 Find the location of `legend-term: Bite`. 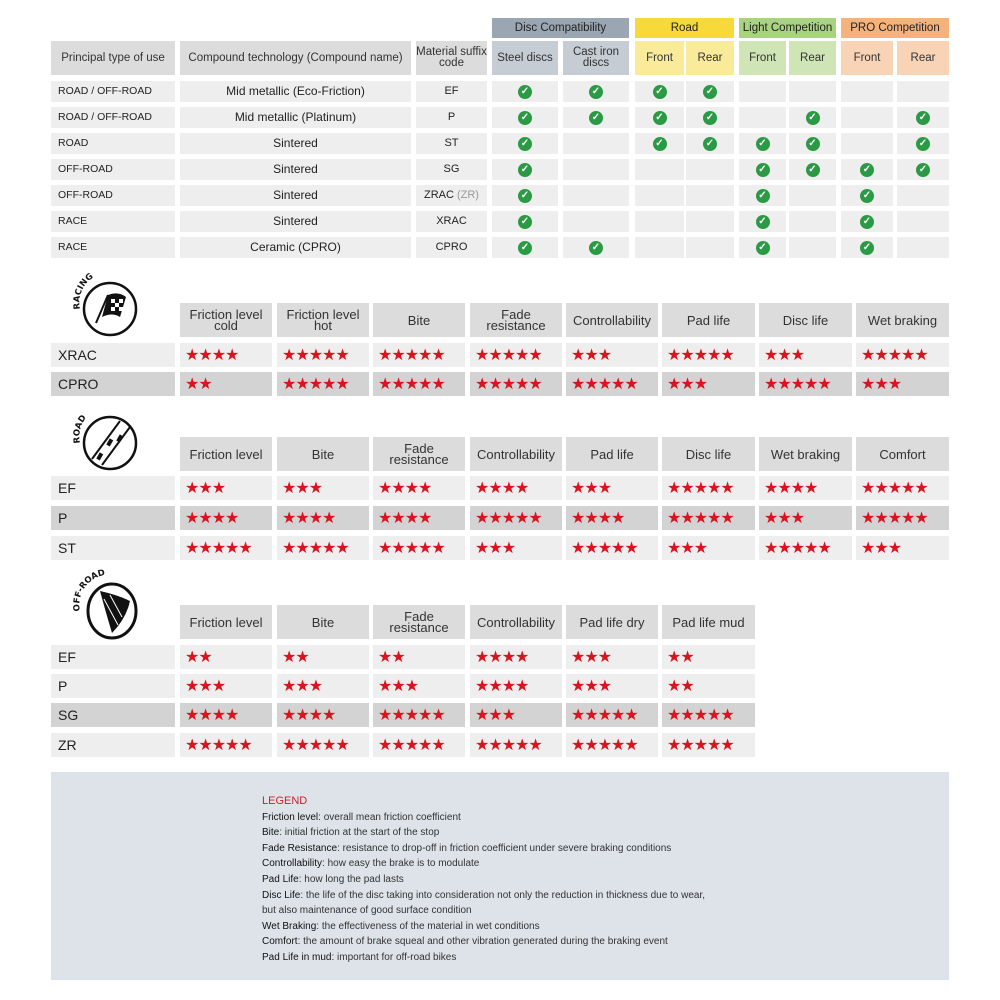

legend-term: Bite is located at coordinates (271, 833).